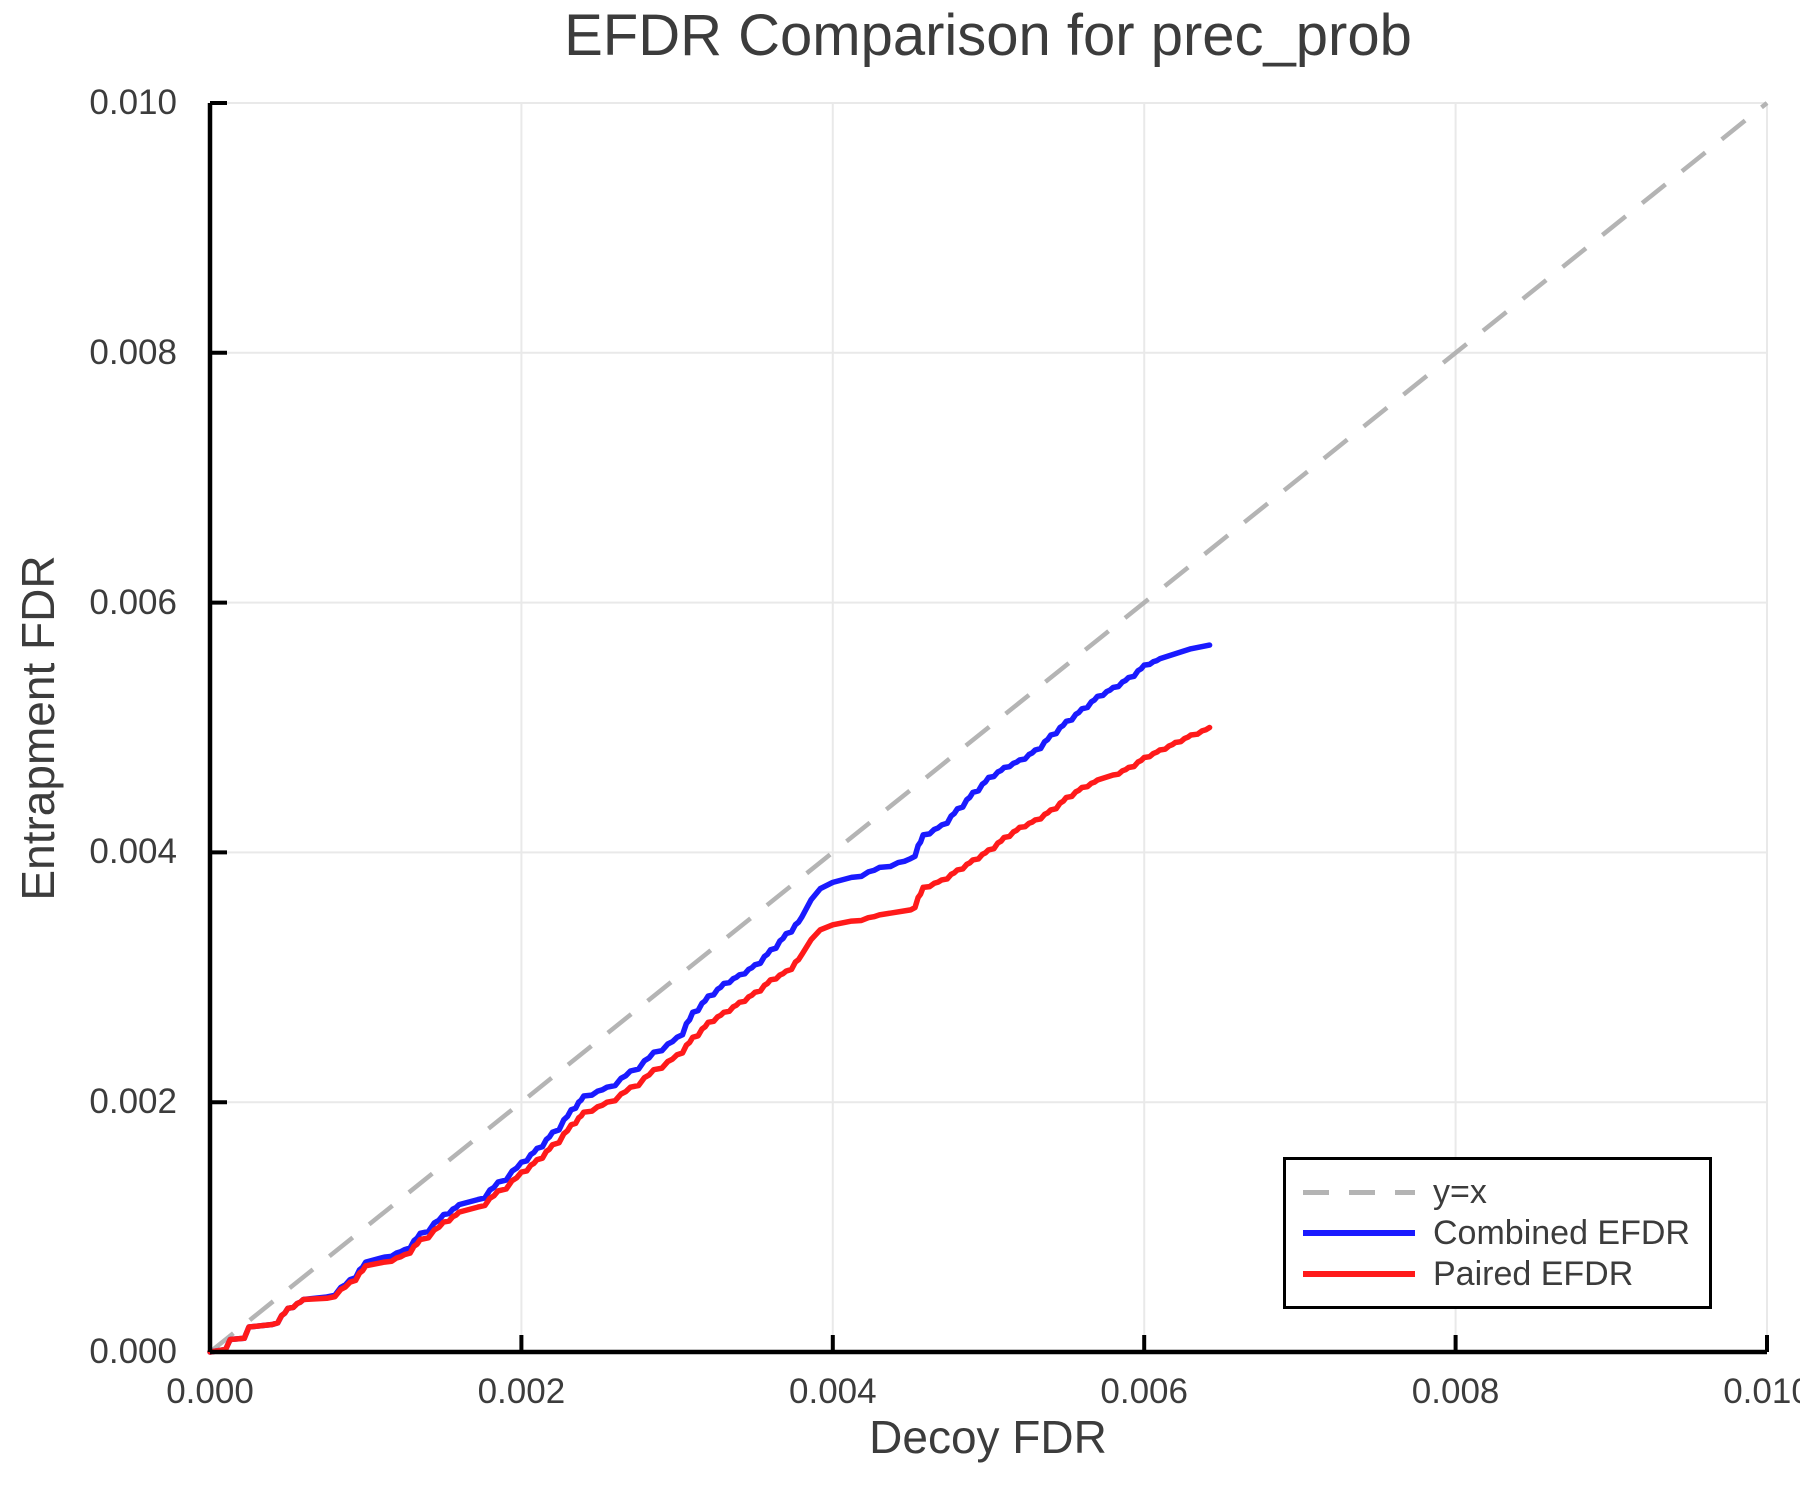 This screenshot has width=1800, height=1500. What do you see at coordinates (1359, 1274) in the screenshot?
I see `paired-efdr-swatch` at bounding box center [1359, 1274].